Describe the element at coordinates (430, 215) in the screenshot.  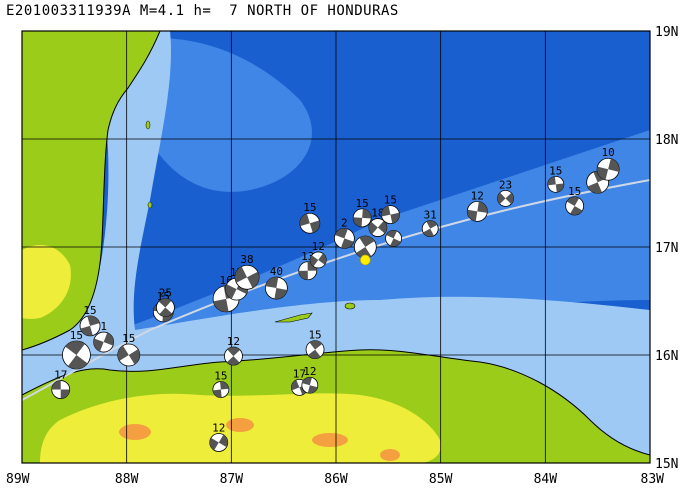
I see `depth-label: 31` at that location.